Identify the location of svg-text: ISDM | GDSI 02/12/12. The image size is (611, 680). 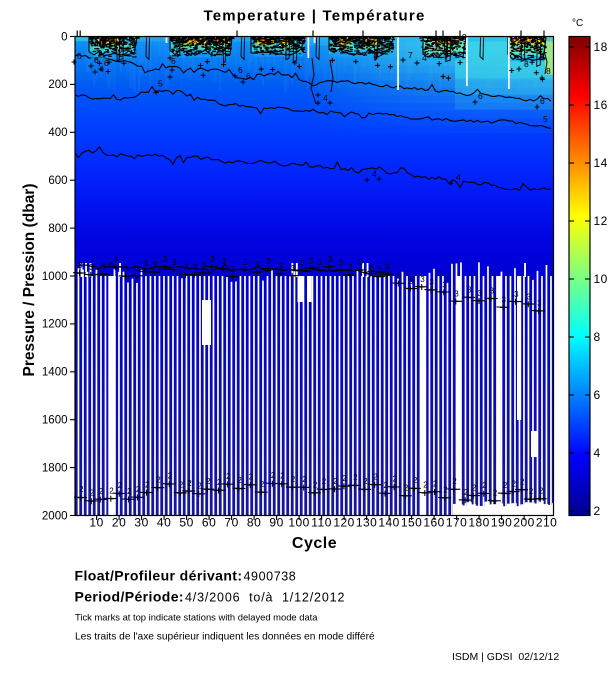
(505, 657).